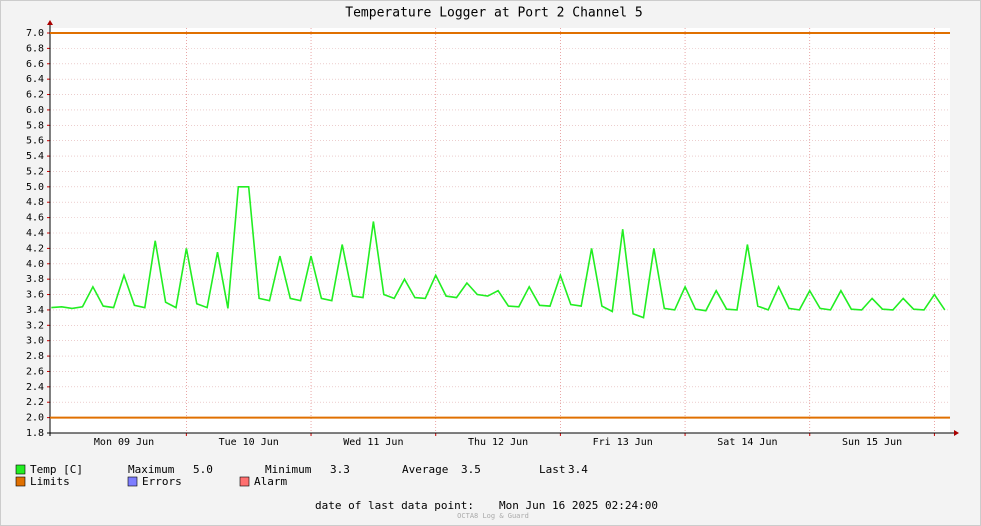 This screenshot has width=981, height=526. What do you see at coordinates (425, 469) in the screenshot?
I see `stat-label: Average` at bounding box center [425, 469].